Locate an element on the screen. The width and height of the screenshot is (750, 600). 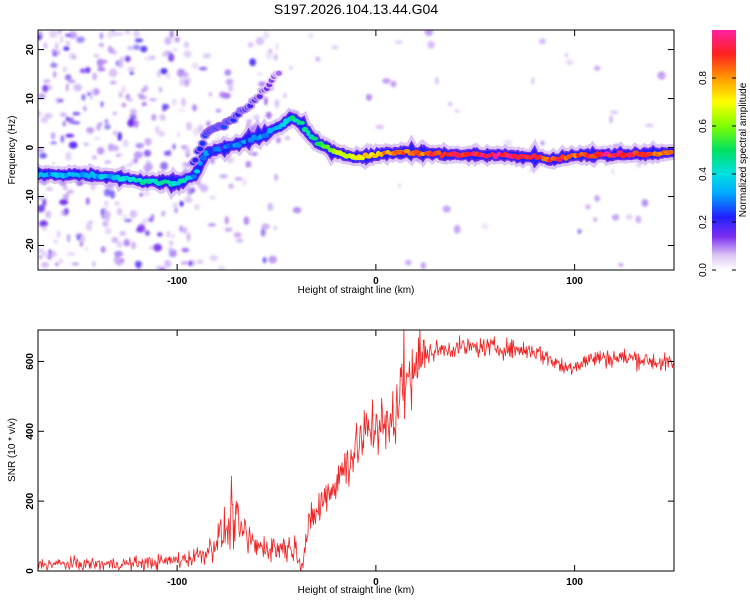
spectrogram-x-tick-label: 100 is located at coordinates (574, 281).